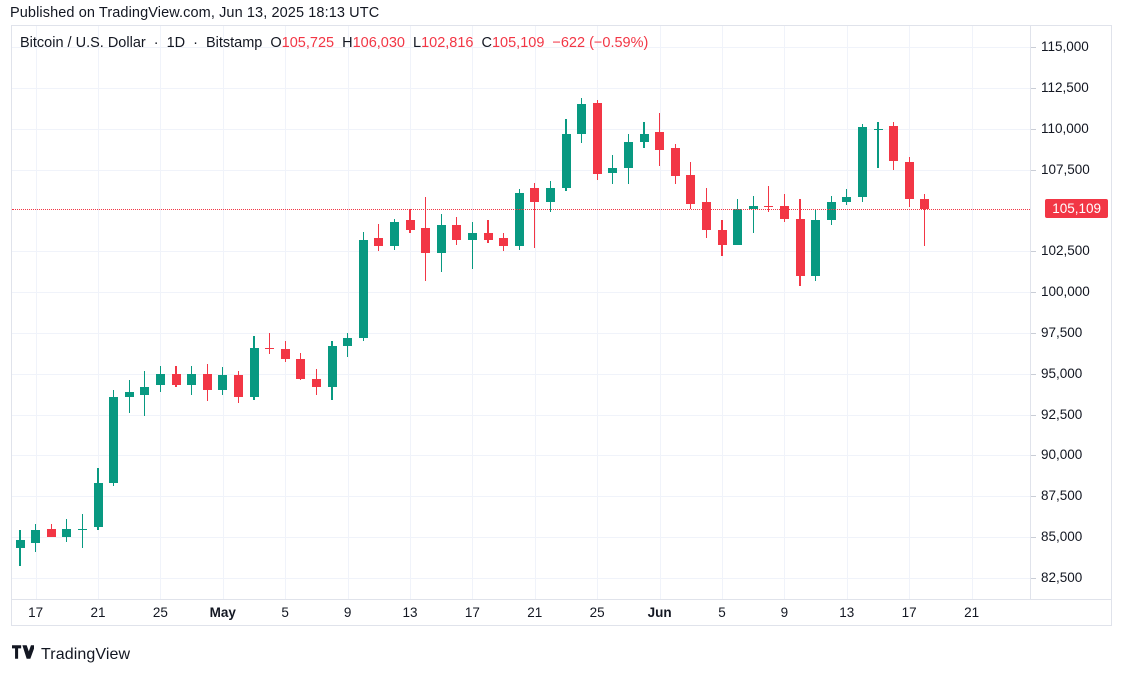 This screenshot has height=674, width=1123. Describe the element at coordinates (1065, 87) in the screenshot. I see `price-tick-label: 112,500` at that location.